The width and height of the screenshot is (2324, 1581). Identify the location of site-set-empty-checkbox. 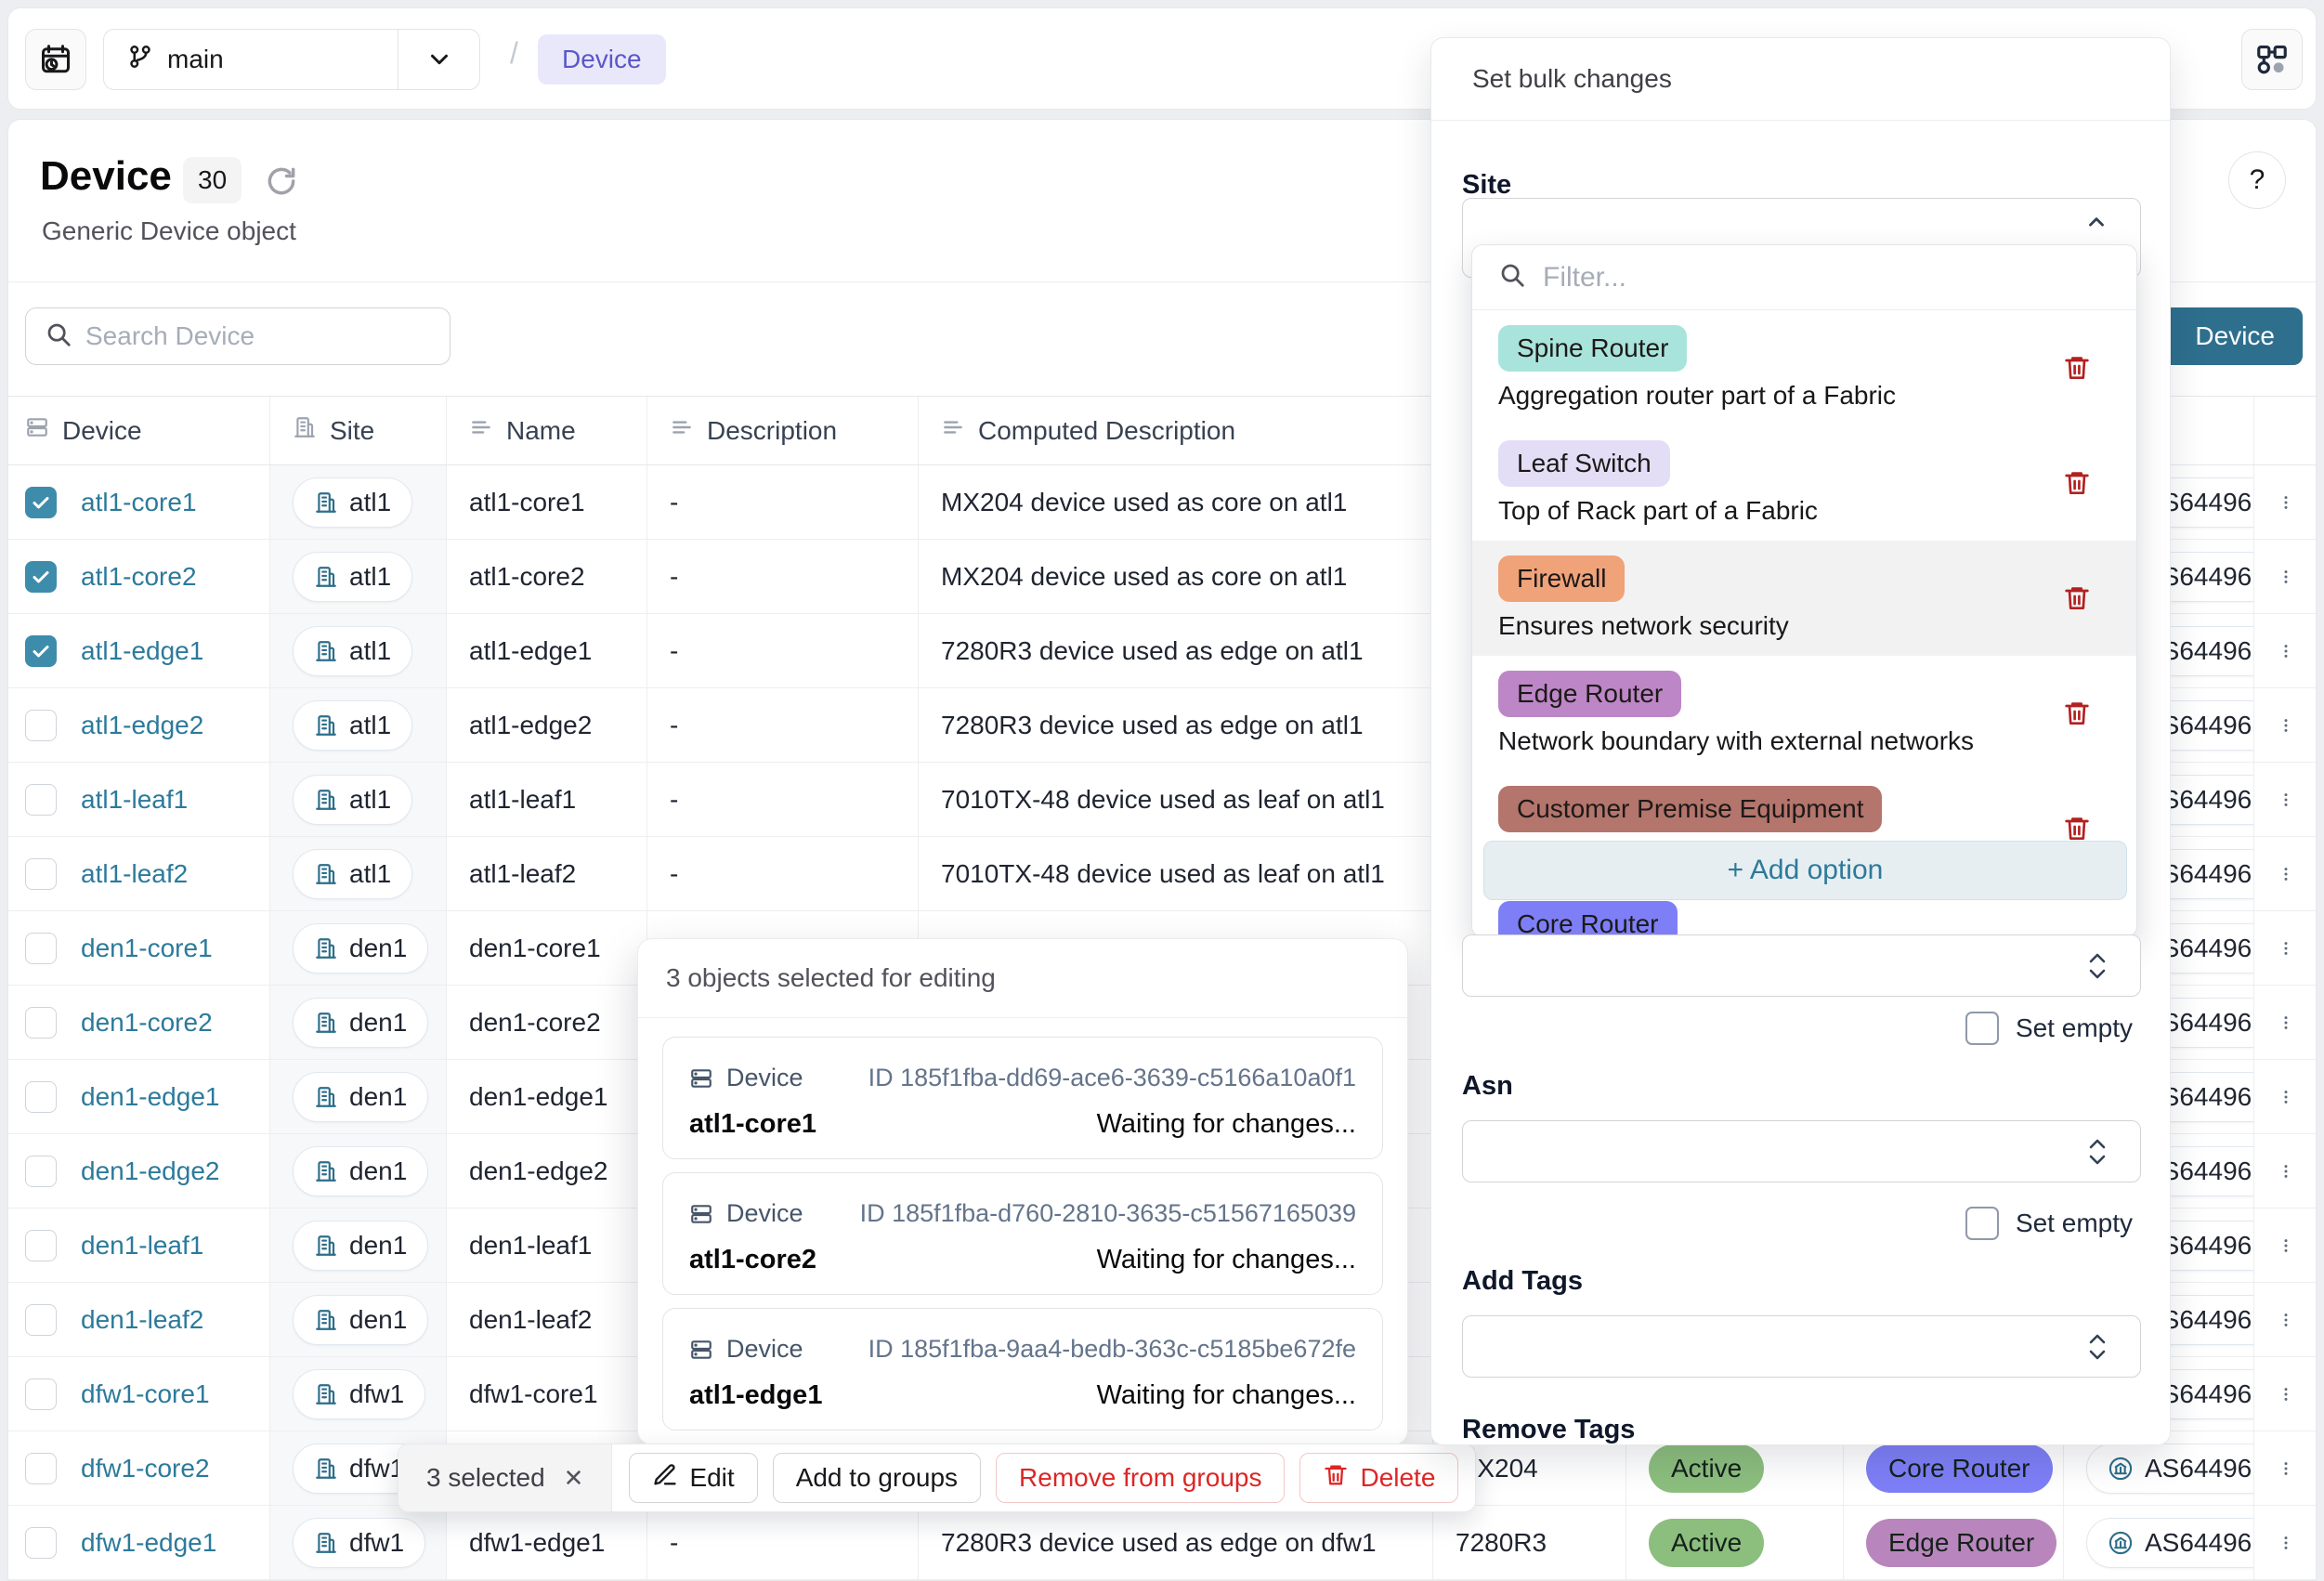
(1982, 1028).